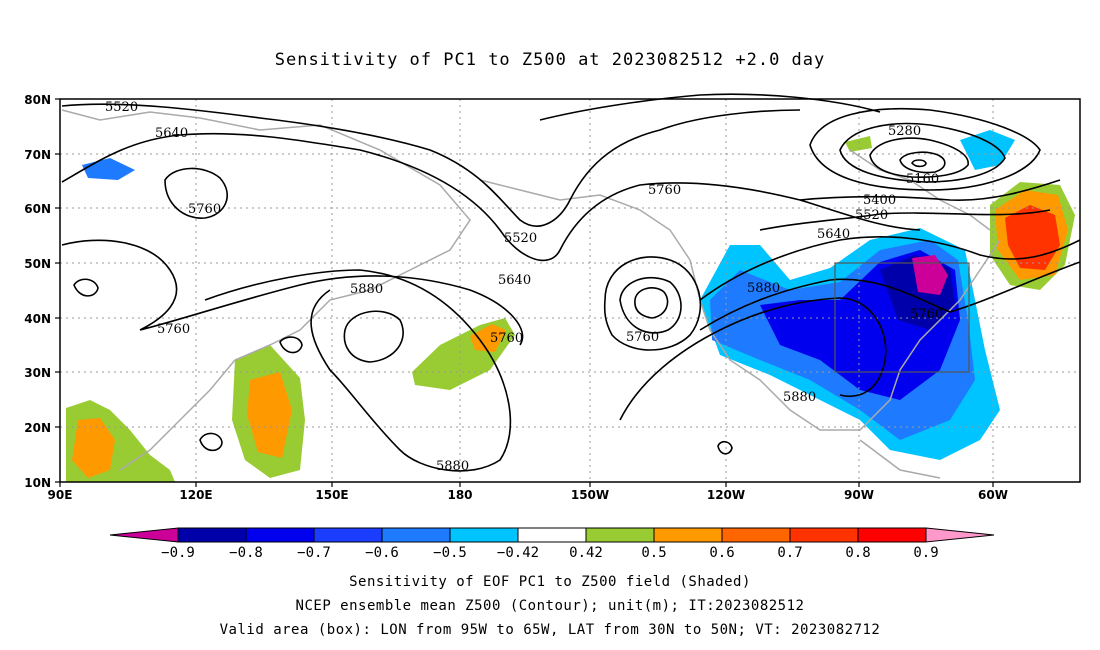  I want to click on colorbar-label: 0.7, so click(789, 553).